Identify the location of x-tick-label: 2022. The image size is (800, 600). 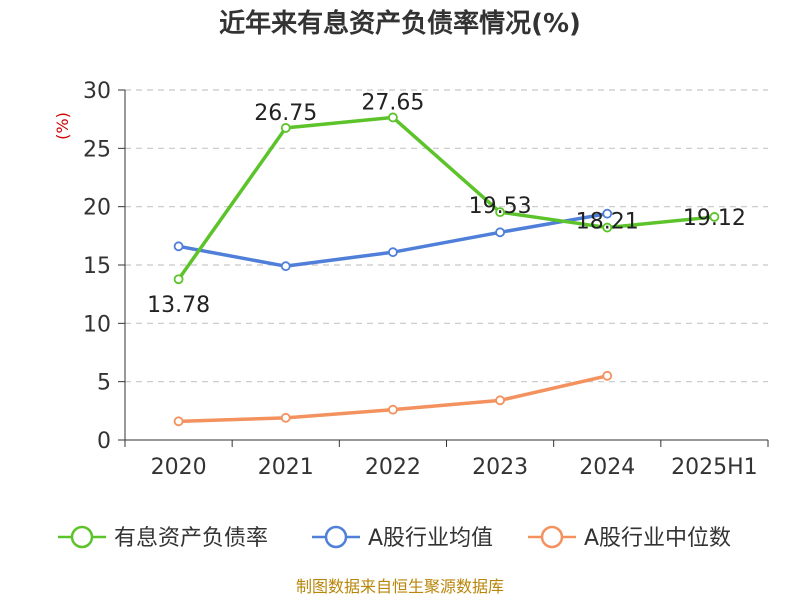
(393, 467).